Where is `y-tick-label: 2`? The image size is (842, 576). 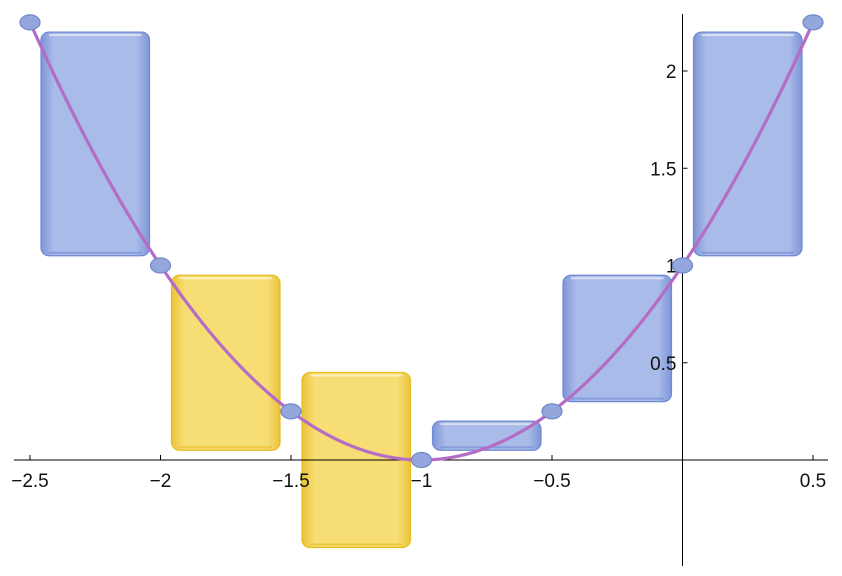
y-tick-label: 2 is located at coordinates (671, 72).